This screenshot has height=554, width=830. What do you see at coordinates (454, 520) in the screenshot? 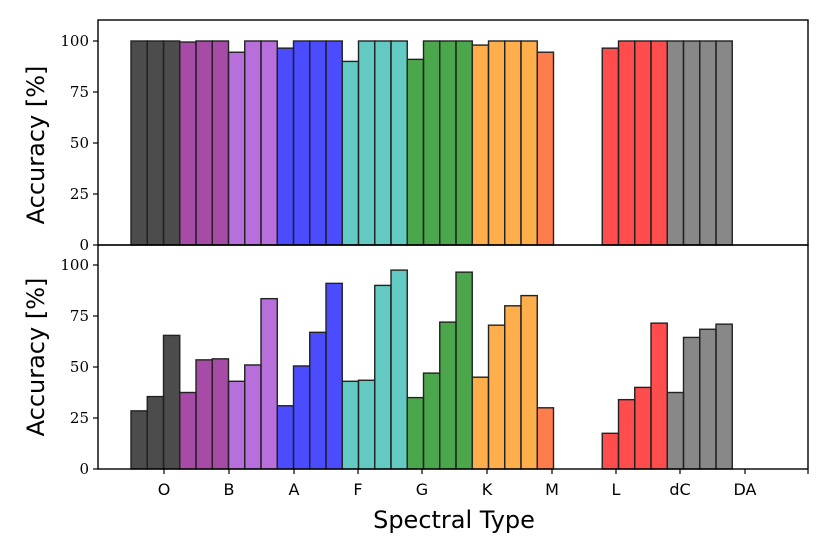
I see `x-axis-title: Spectral Type` at bounding box center [454, 520].